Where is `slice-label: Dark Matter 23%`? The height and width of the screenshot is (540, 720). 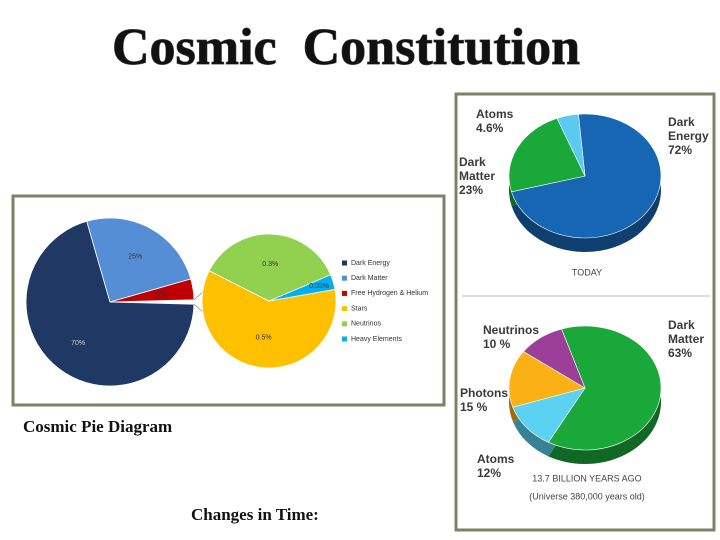 slice-label: Dark Matter 23% is located at coordinates (479, 176).